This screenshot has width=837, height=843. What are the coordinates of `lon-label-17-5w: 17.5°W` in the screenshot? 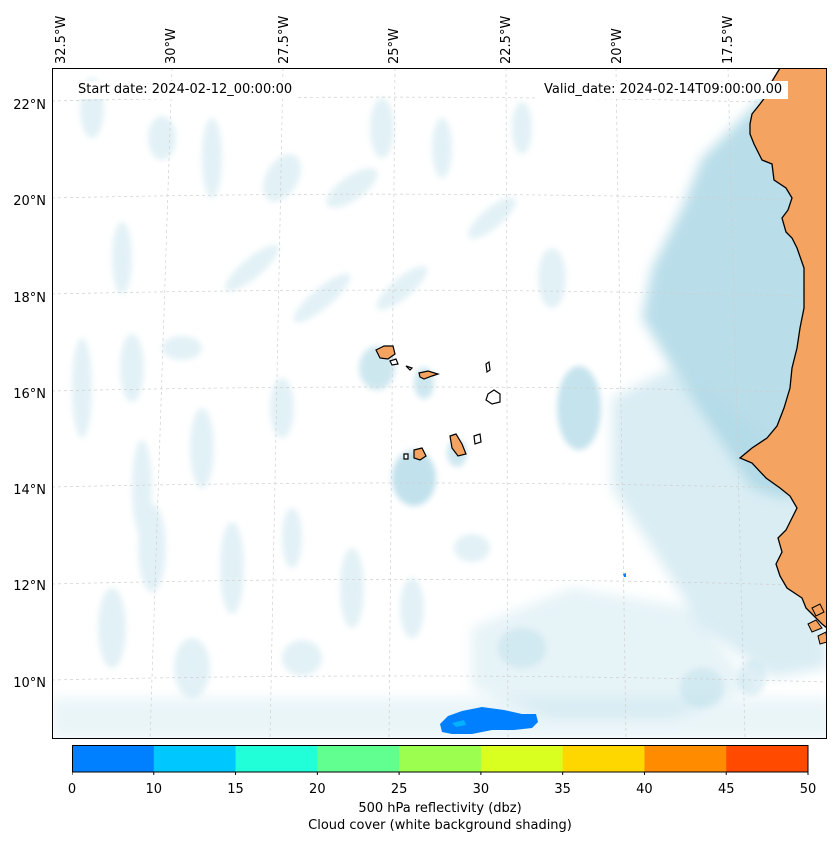 It's located at (728, 39).